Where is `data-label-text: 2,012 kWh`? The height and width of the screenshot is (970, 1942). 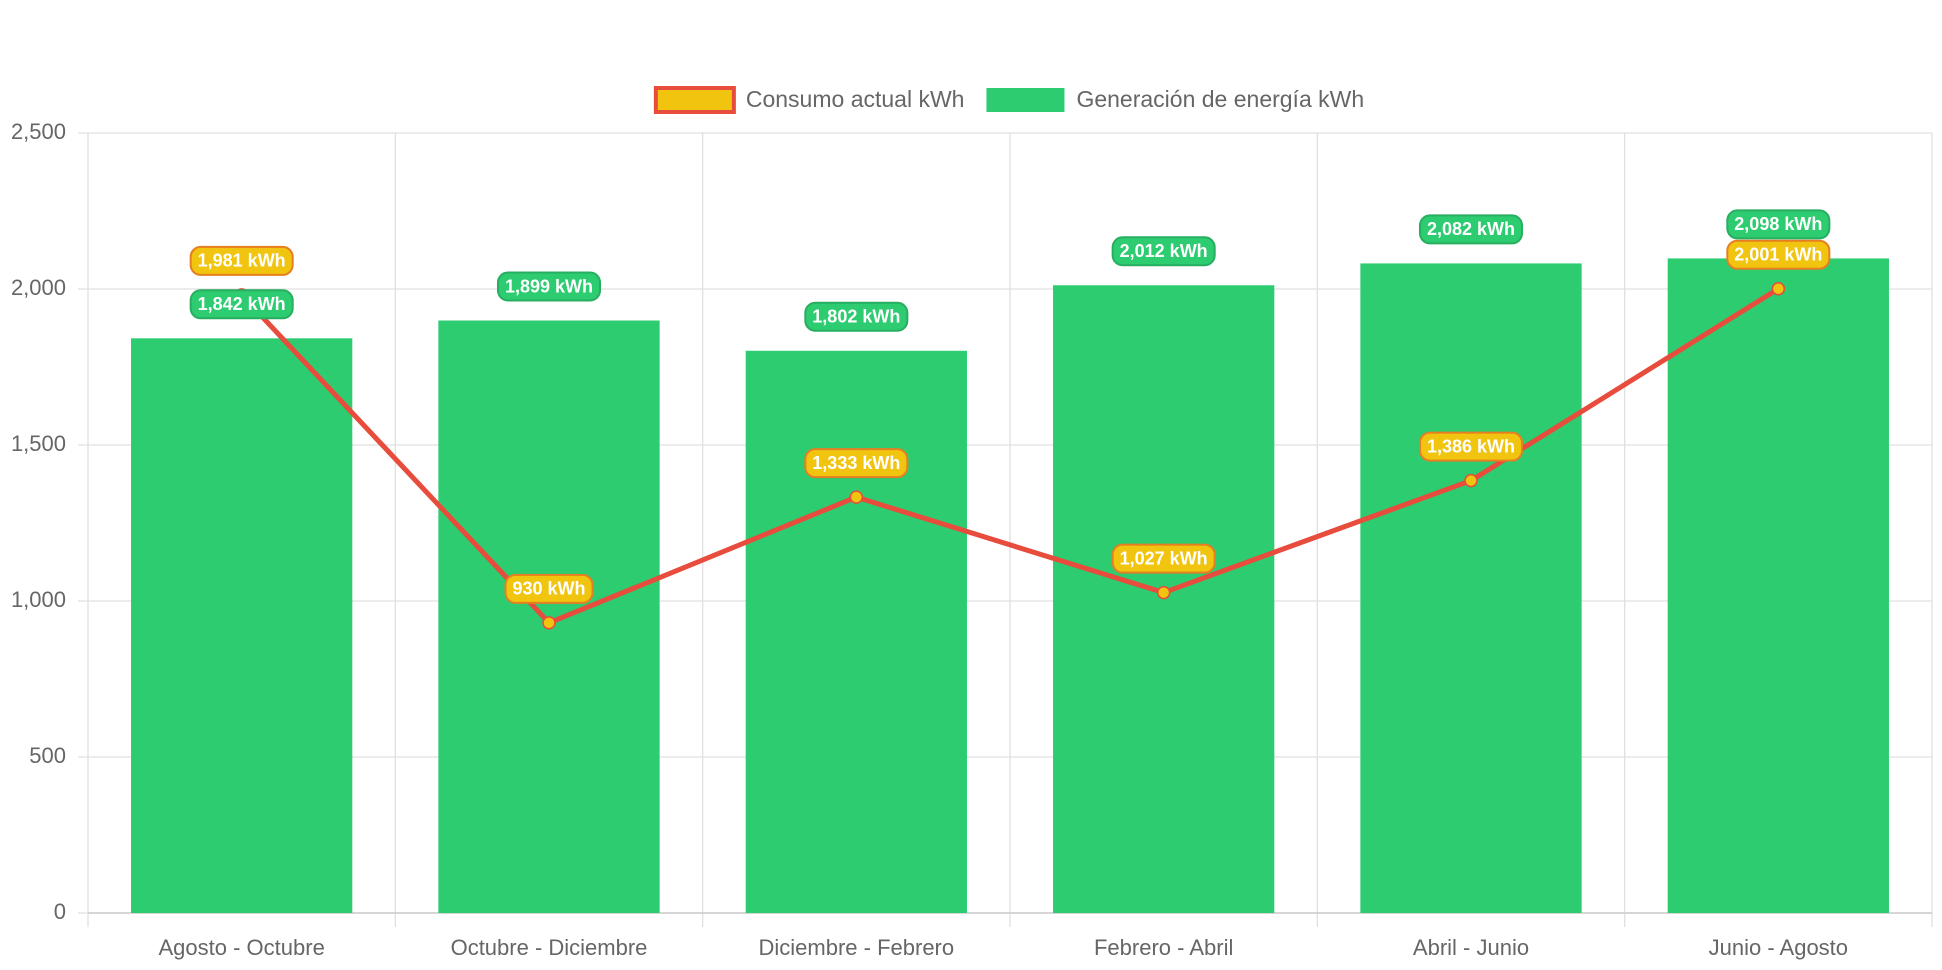 data-label-text: 2,012 kWh is located at coordinates (1164, 251).